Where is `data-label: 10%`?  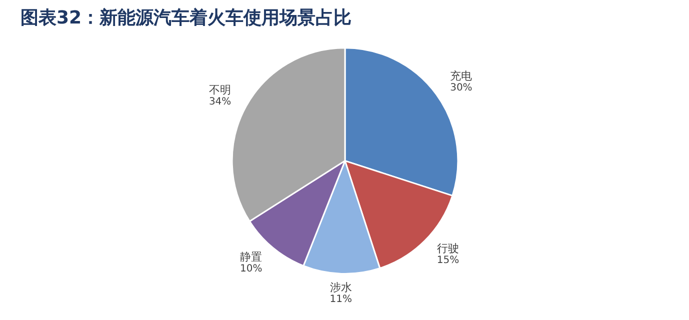
data-label: 10% is located at coordinates (251, 268).